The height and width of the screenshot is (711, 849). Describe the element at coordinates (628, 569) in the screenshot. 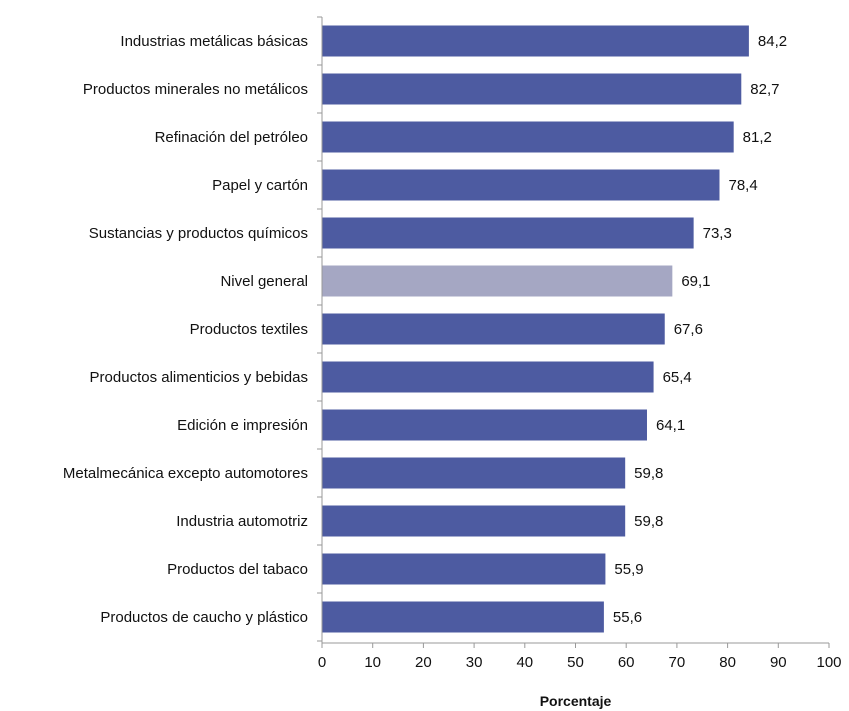

I see `value-label-11: 55,9` at that location.